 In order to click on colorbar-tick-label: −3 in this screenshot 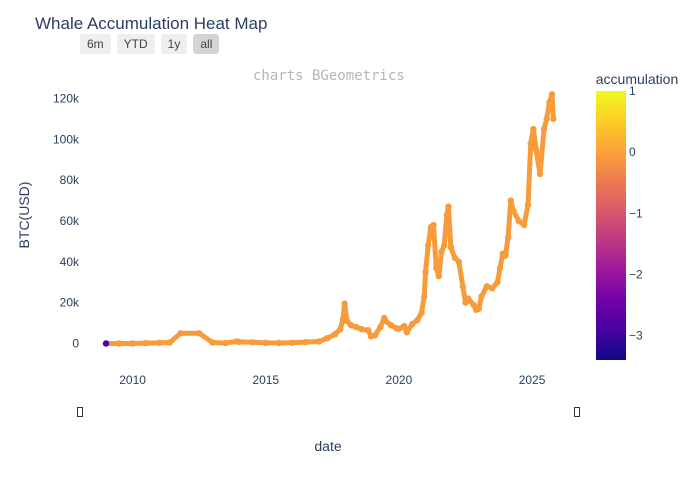, I will do `click(636, 336)`.